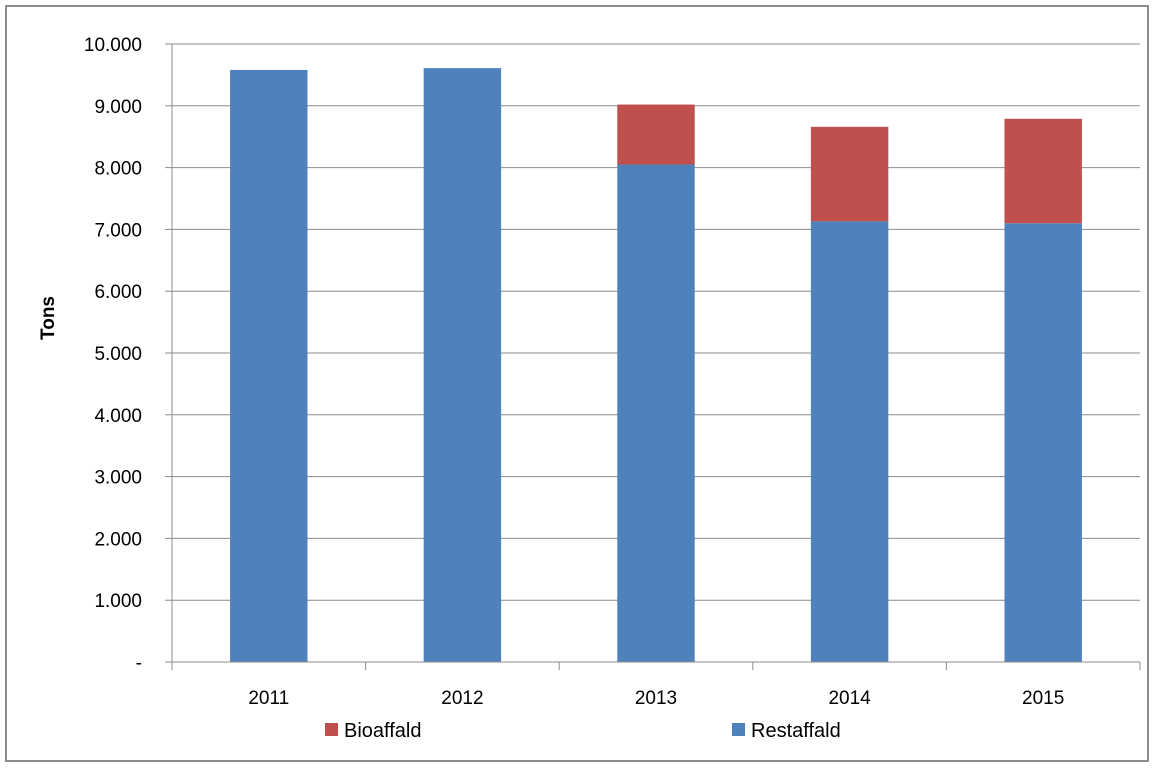 The width and height of the screenshot is (1156, 769). I want to click on bar-bioaffald-2015, so click(1043, 171).